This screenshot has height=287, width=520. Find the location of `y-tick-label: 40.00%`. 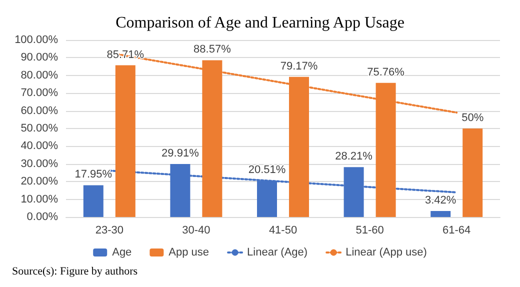

y-tick-label: 40.00% is located at coordinates (39, 146).